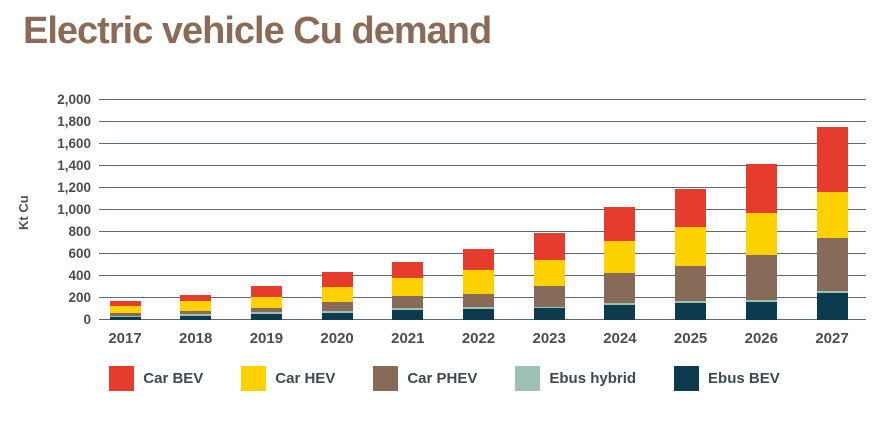  I want to click on chart-title: Electric vehicle Cu demand, so click(257, 31).